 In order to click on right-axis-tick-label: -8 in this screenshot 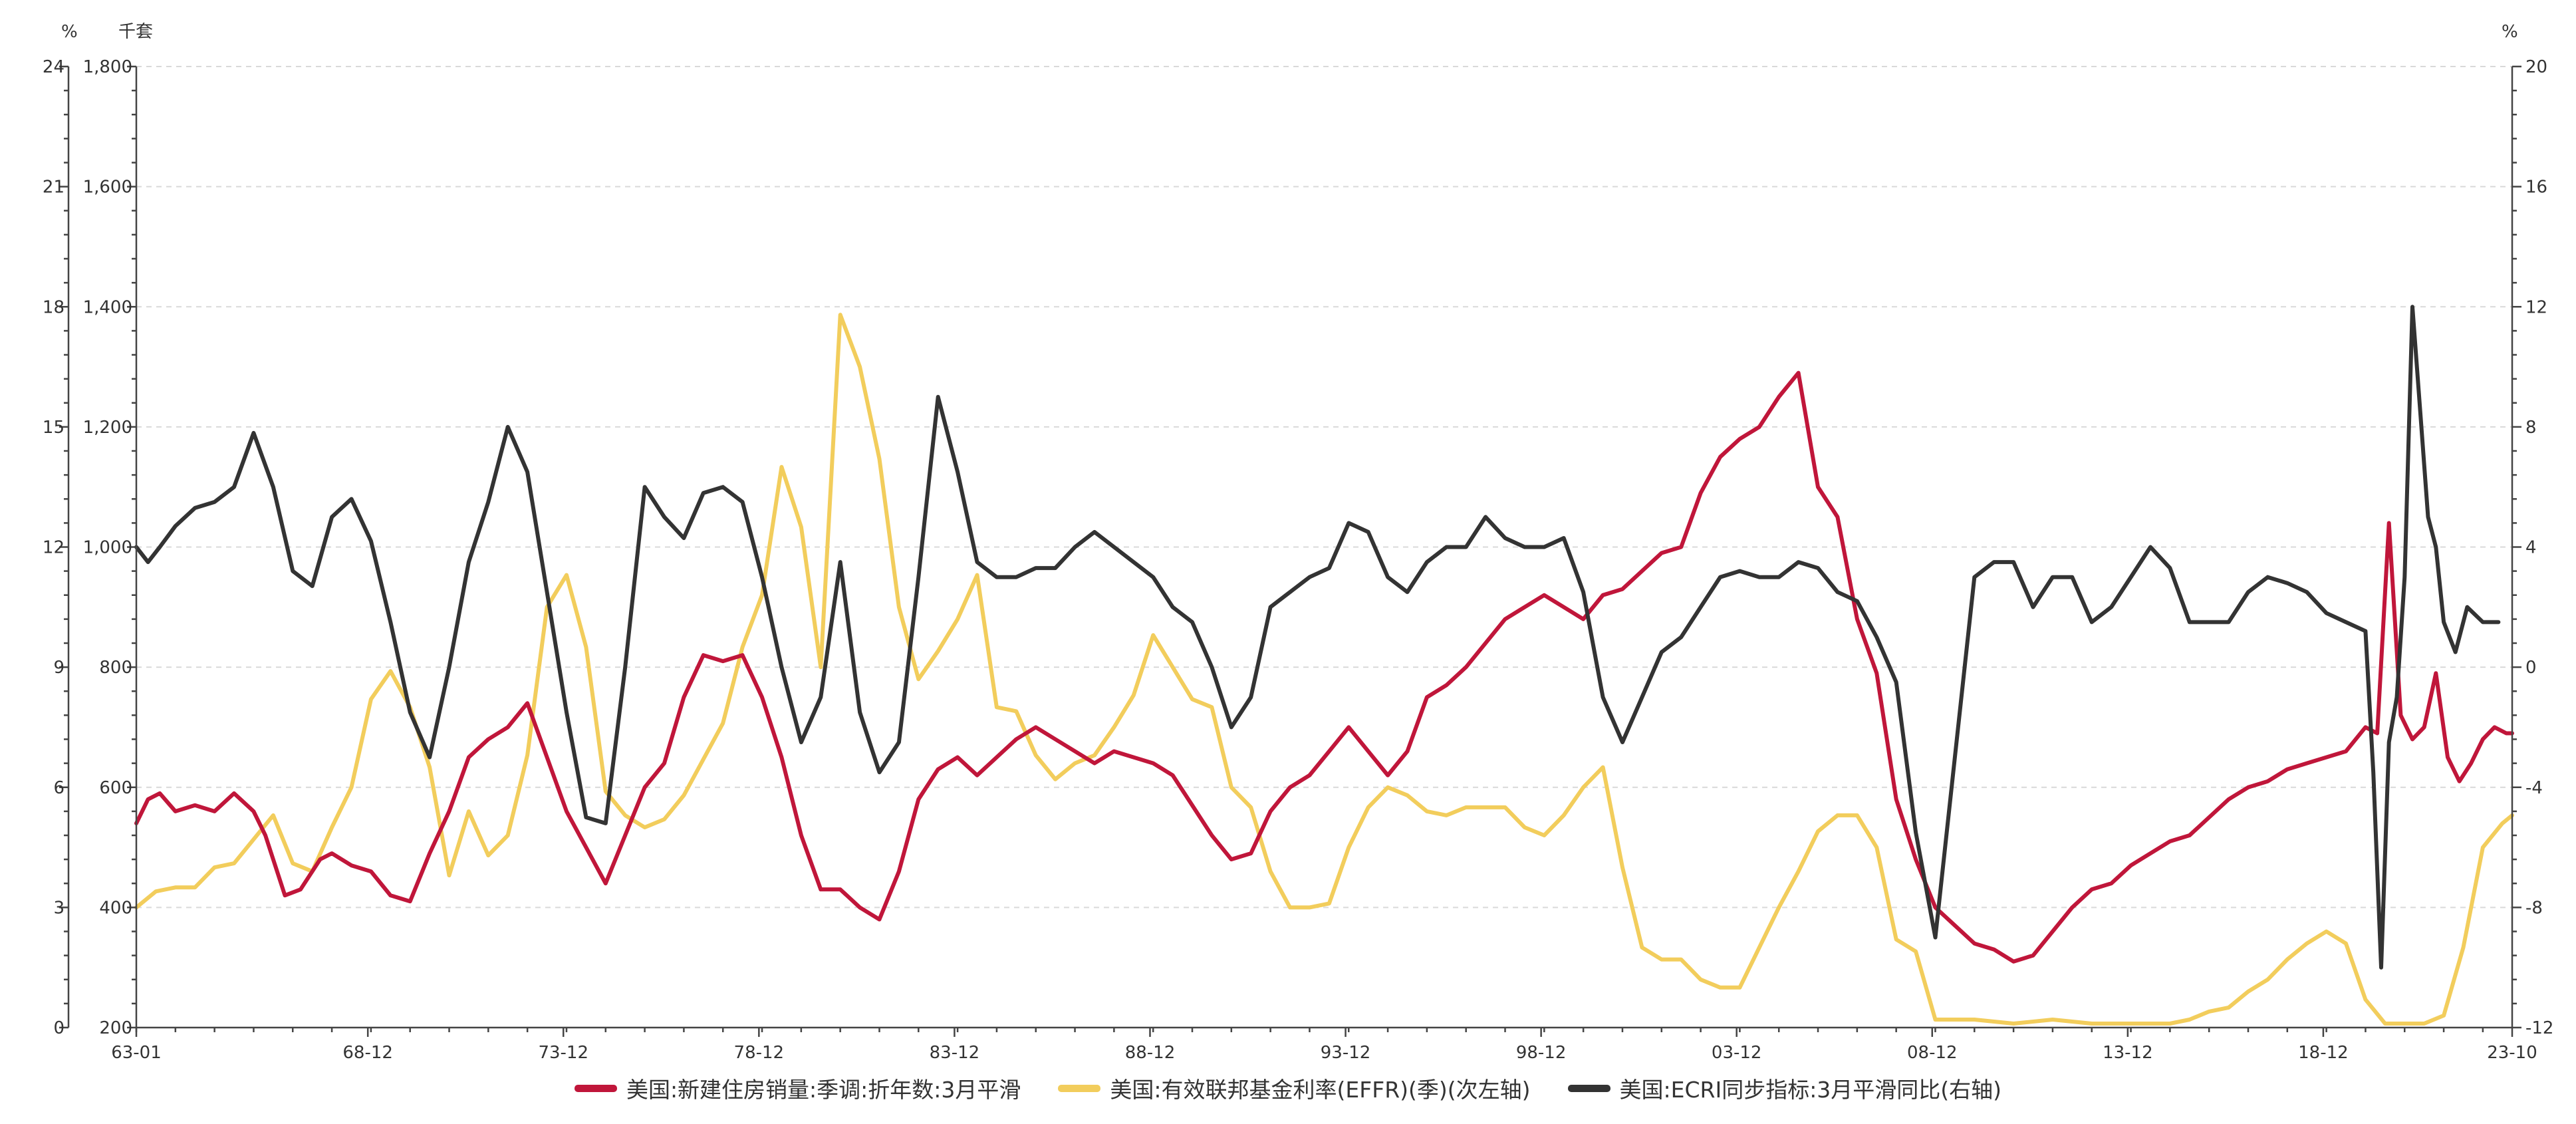, I will do `click(2534, 908)`.